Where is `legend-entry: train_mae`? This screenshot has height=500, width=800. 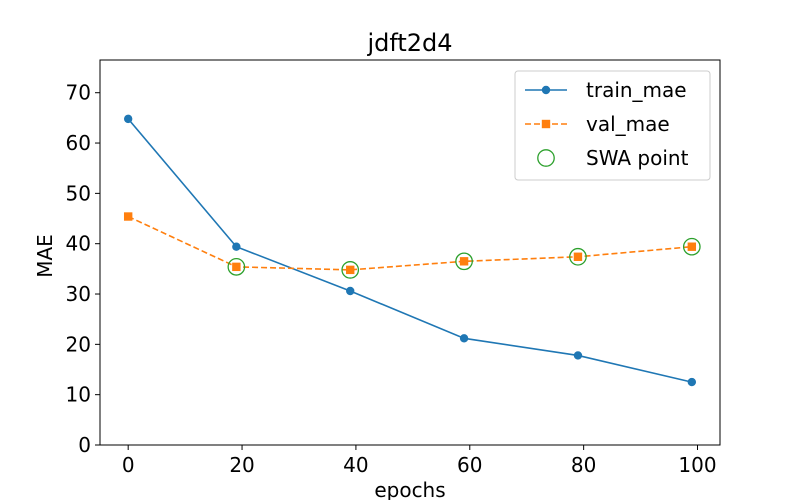 legend-entry: train_mae is located at coordinates (606, 90).